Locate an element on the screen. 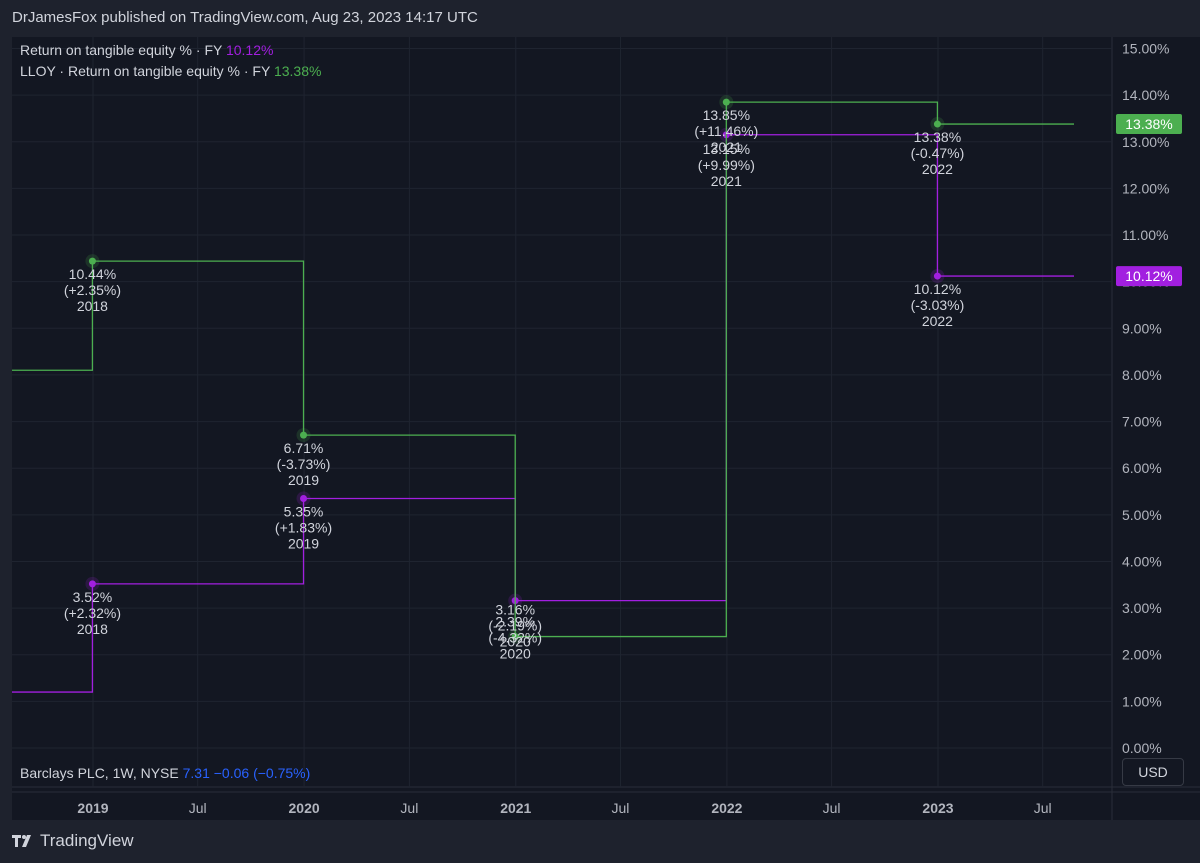 The height and width of the screenshot is (863, 1200). point-change-label: (-3.03%) is located at coordinates (938, 305).